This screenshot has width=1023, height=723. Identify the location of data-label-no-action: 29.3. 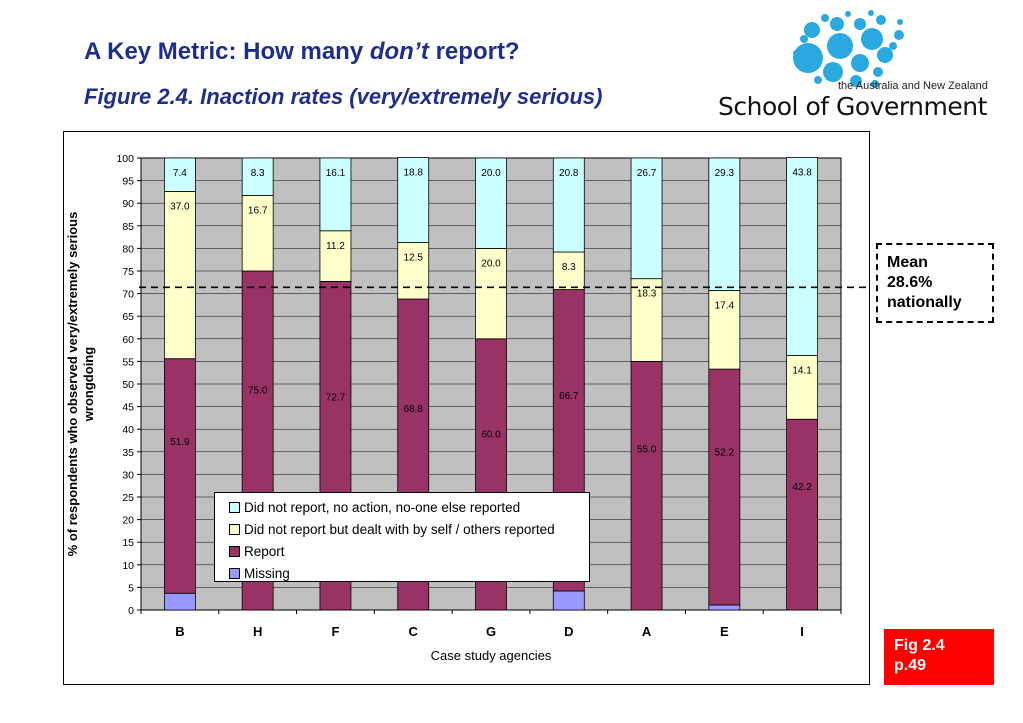
(725, 173).